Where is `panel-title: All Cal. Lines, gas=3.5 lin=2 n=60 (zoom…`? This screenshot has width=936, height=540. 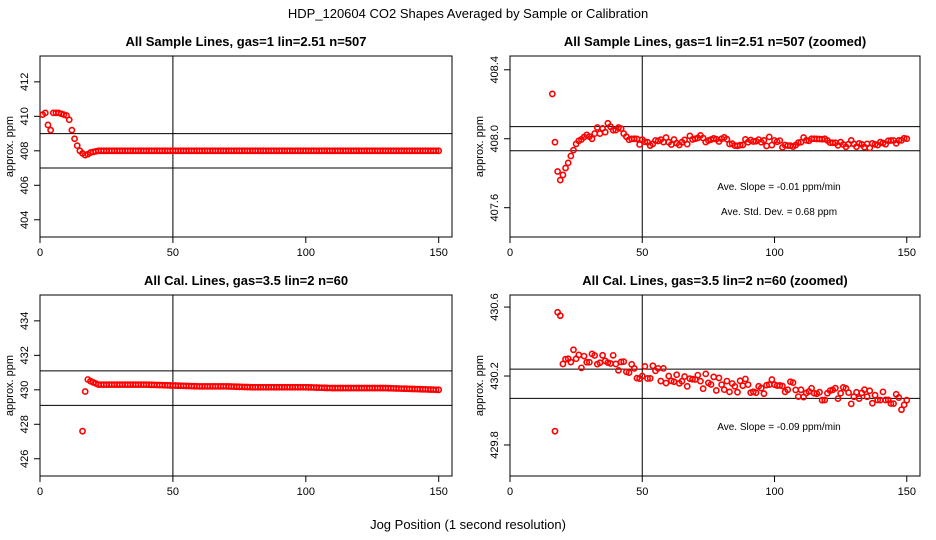 panel-title: All Cal. Lines, gas=3.5 lin=2 n=60 (zoom… is located at coordinates (715, 280).